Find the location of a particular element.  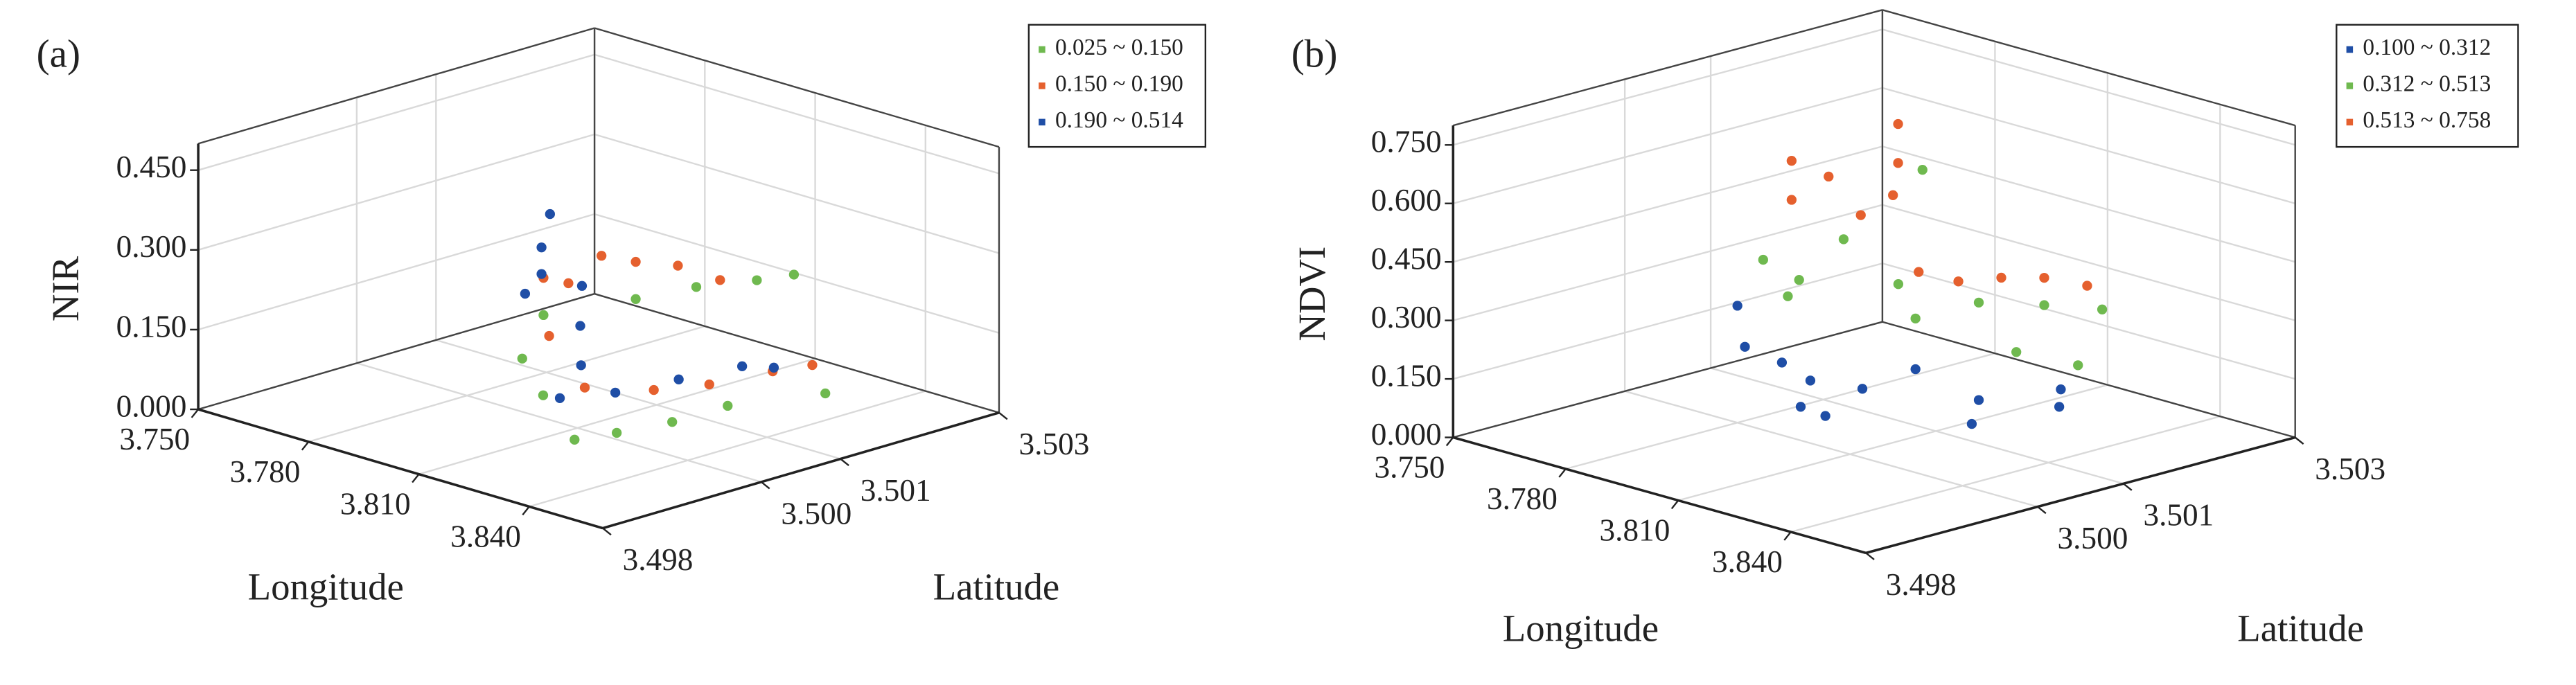

y-axis is located at coordinates (2080, 495).